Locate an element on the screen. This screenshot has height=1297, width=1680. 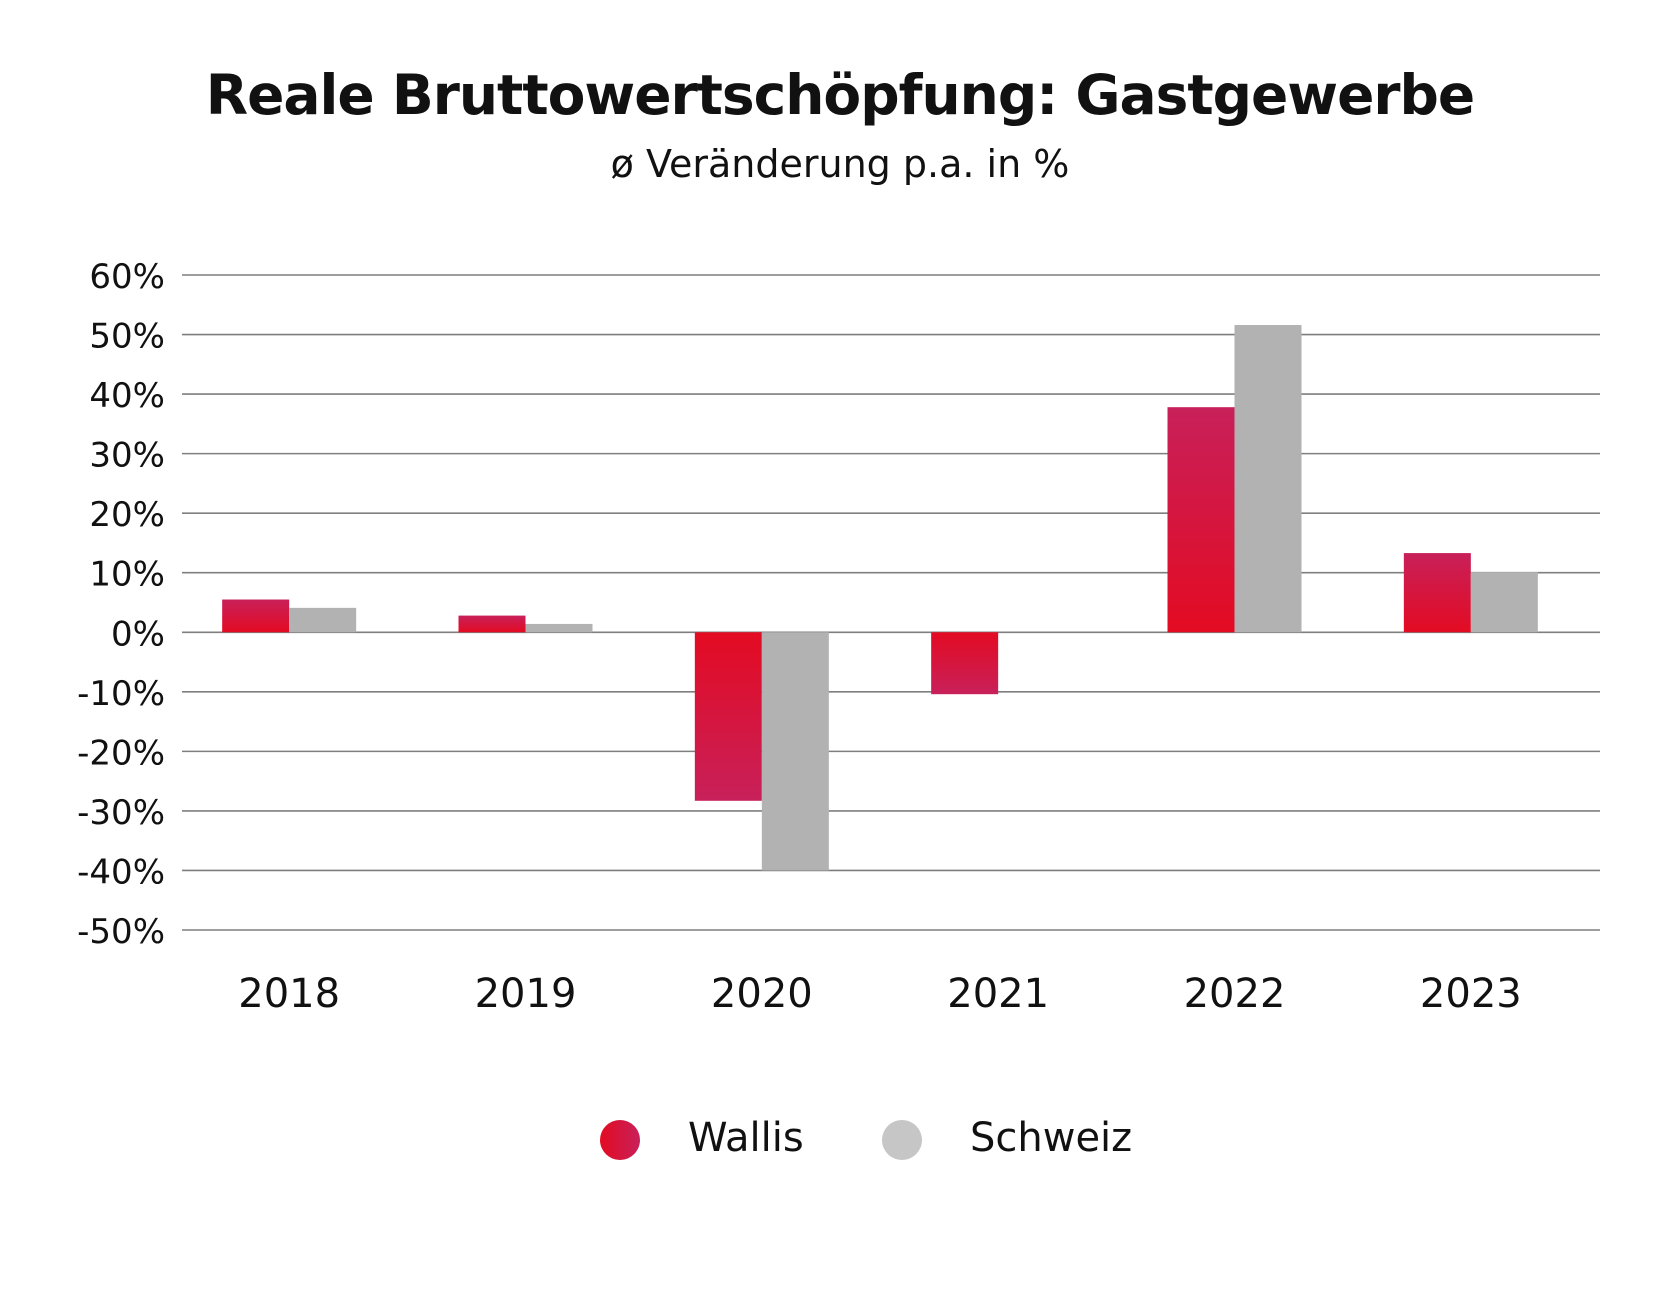
bar-wallis-2023 is located at coordinates (1437, 593).